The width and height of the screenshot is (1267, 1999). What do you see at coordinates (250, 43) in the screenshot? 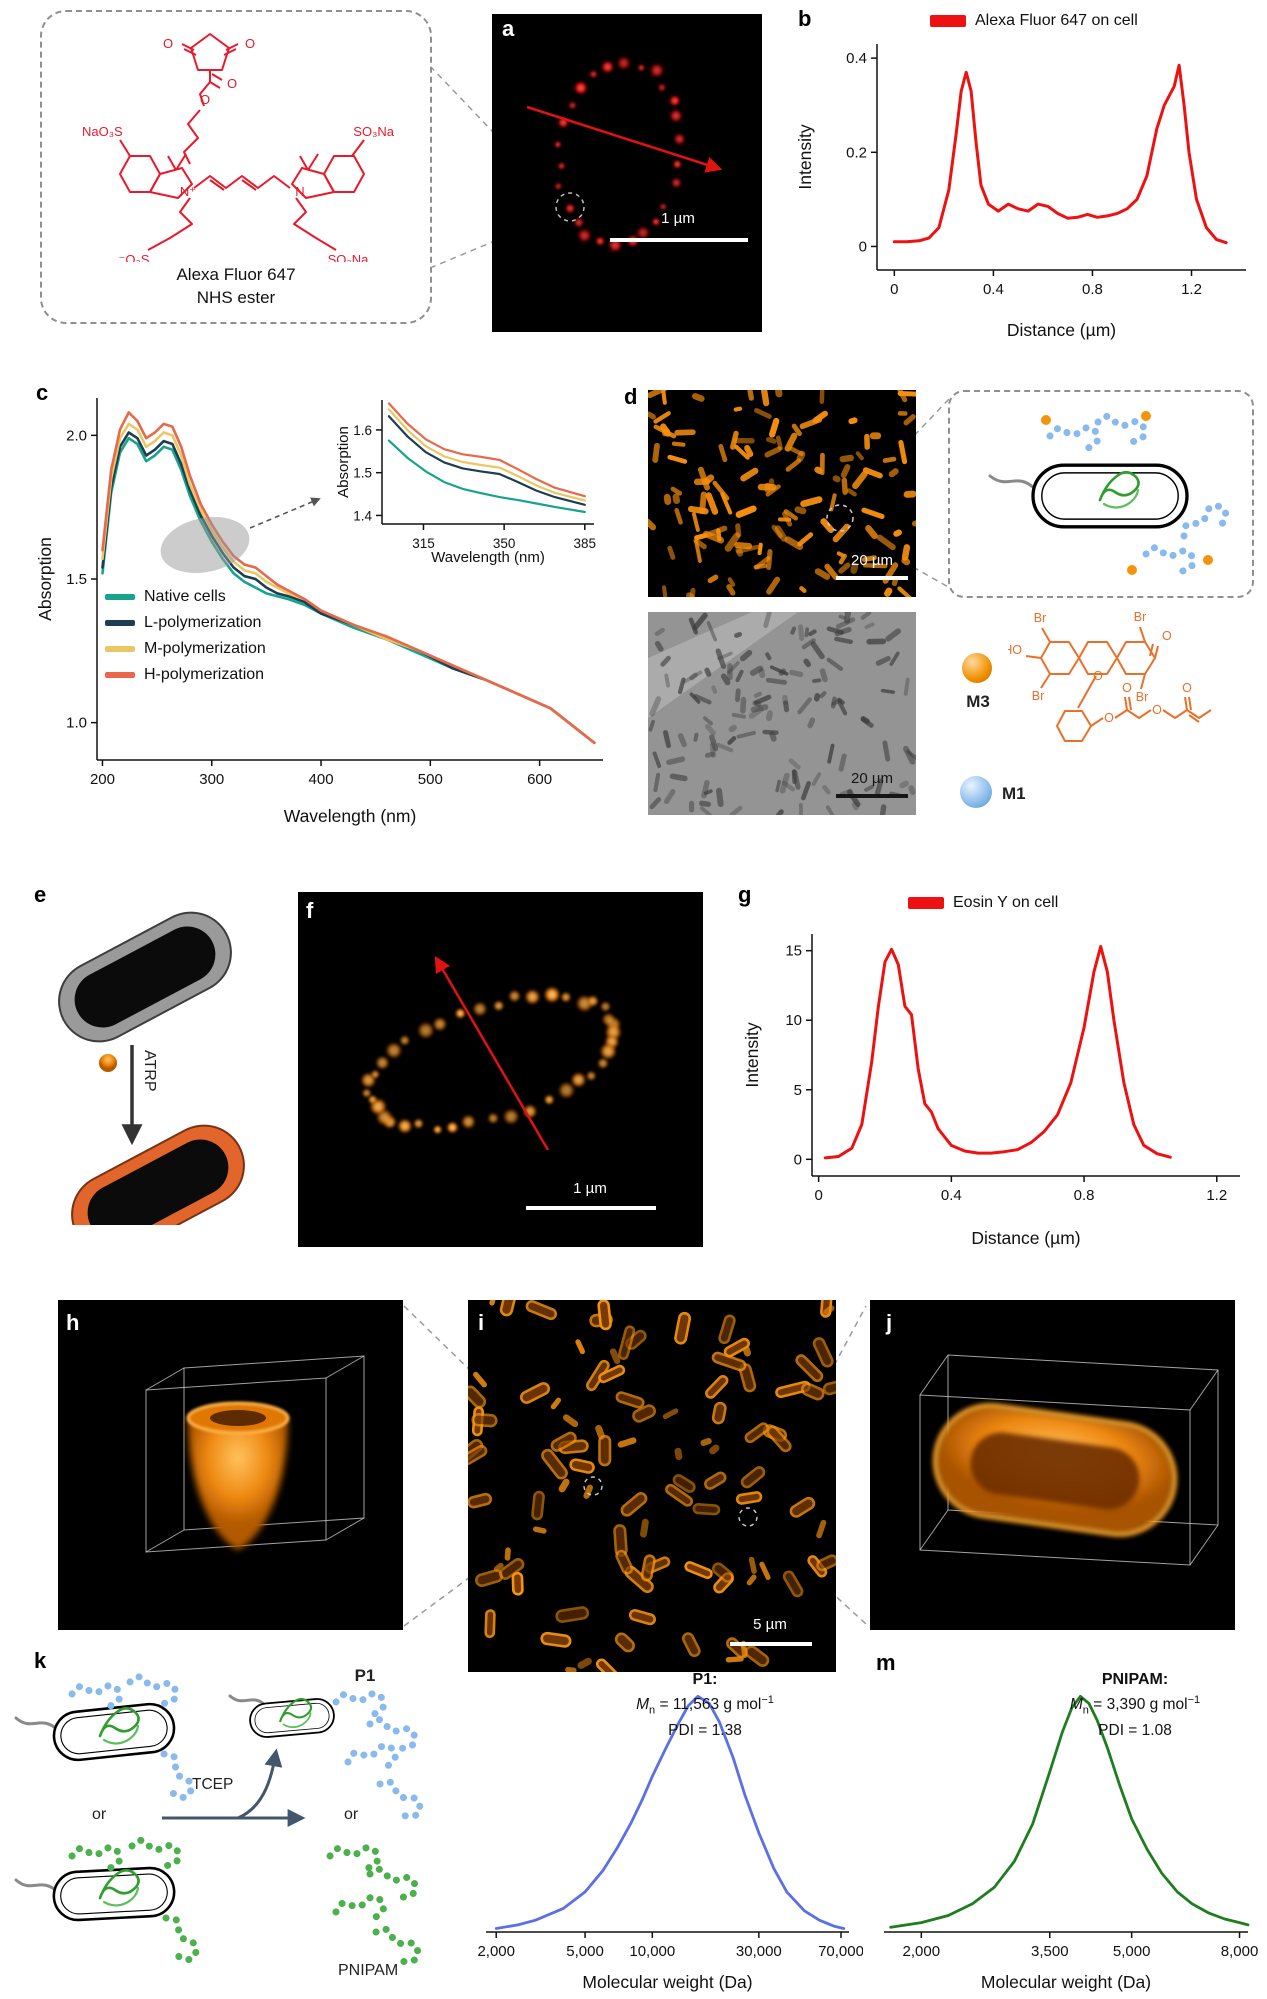
I see `atom-label-o2: O` at bounding box center [250, 43].